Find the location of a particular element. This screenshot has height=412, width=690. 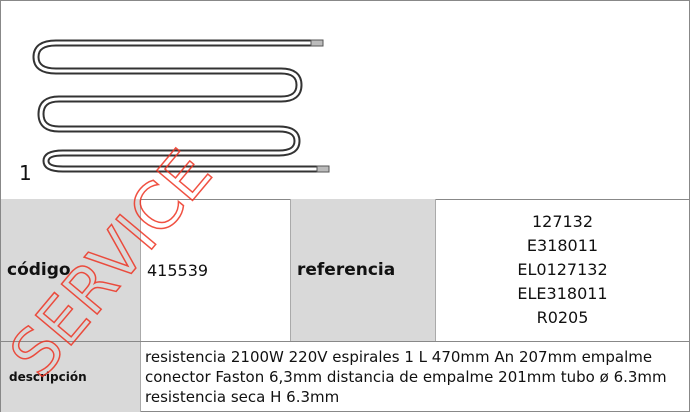

figure-label: 1 is located at coordinates (25, 173).